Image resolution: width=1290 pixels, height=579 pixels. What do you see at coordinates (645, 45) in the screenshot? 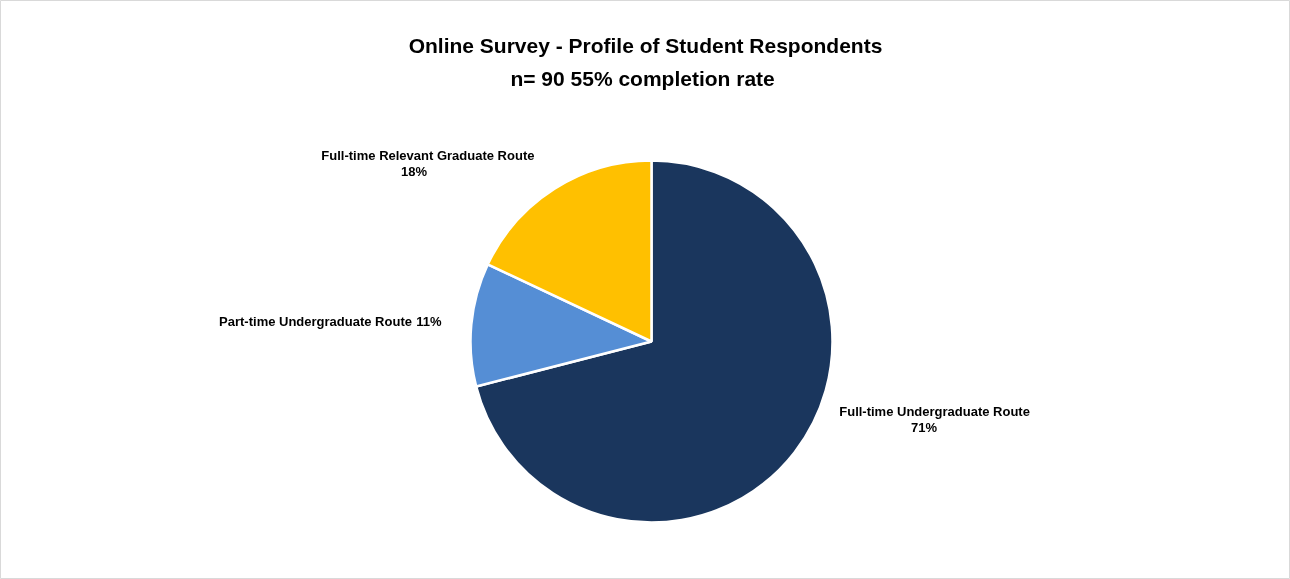
I see `chart-title: Online Survey - Profile of Student Respondents` at bounding box center [645, 45].